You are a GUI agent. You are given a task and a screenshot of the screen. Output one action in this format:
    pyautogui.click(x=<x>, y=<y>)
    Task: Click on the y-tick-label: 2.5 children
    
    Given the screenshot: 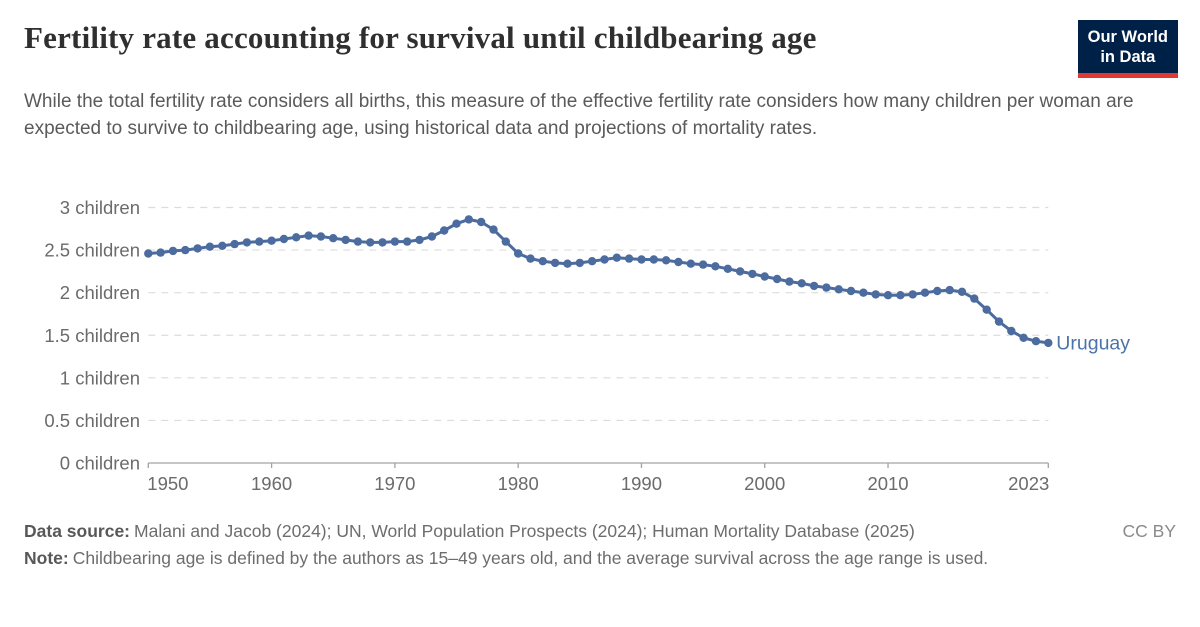 What is the action you would take?
    pyautogui.click(x=92, y=250)
    